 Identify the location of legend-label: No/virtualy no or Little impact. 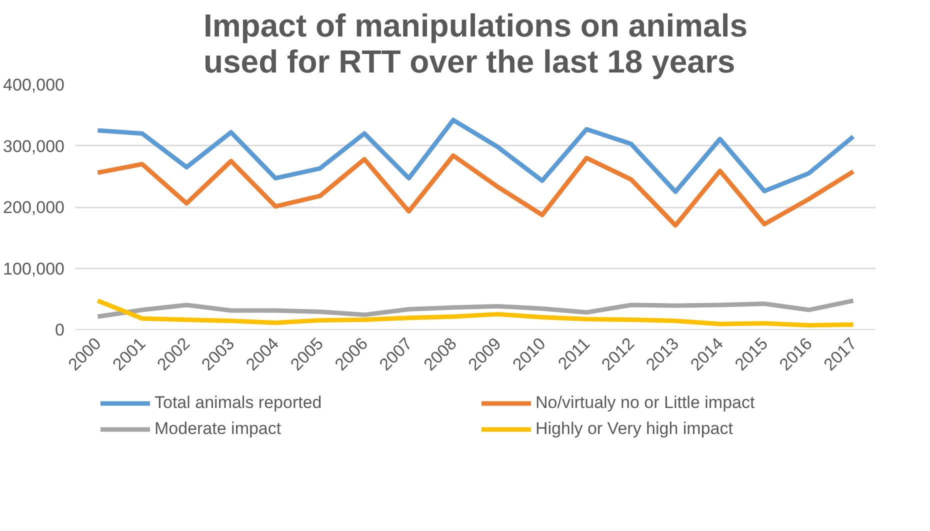
(646, 402).